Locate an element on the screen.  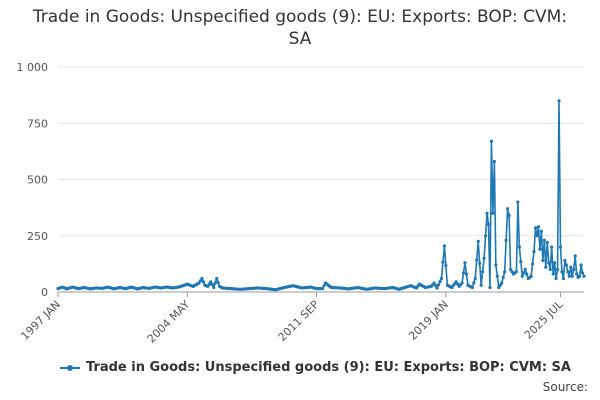
x-tick-label: 2011 SEP is located at coordinates (299, 321).